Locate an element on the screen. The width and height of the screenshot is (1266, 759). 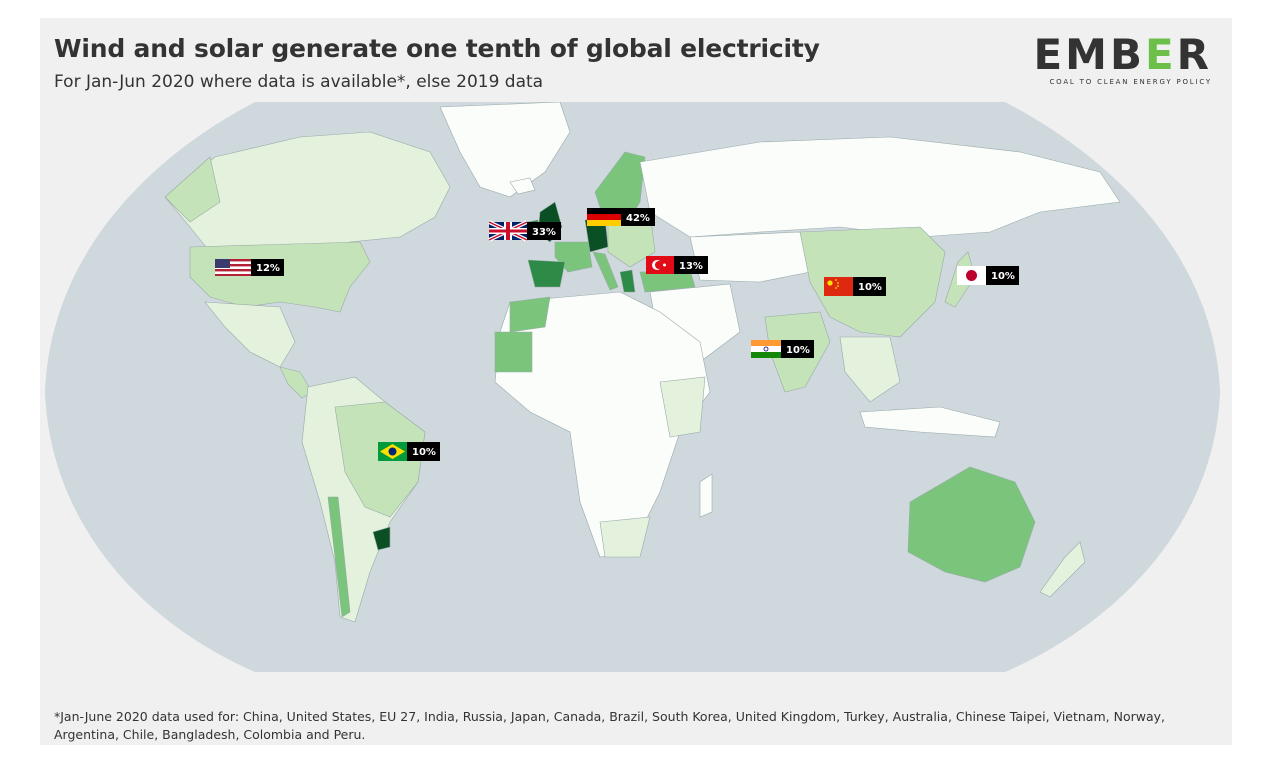
callout-china: 10% is located at coordinates (855, 286).